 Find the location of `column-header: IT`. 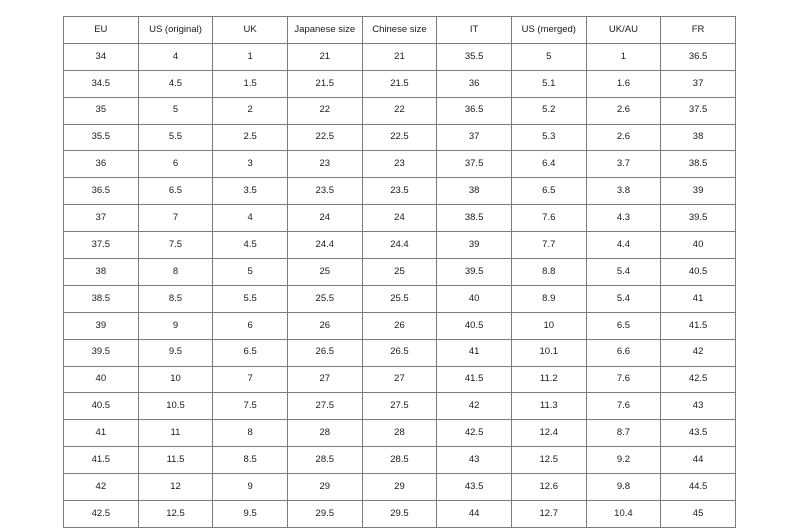

column-header: IT is located at coordinates (474, 30).